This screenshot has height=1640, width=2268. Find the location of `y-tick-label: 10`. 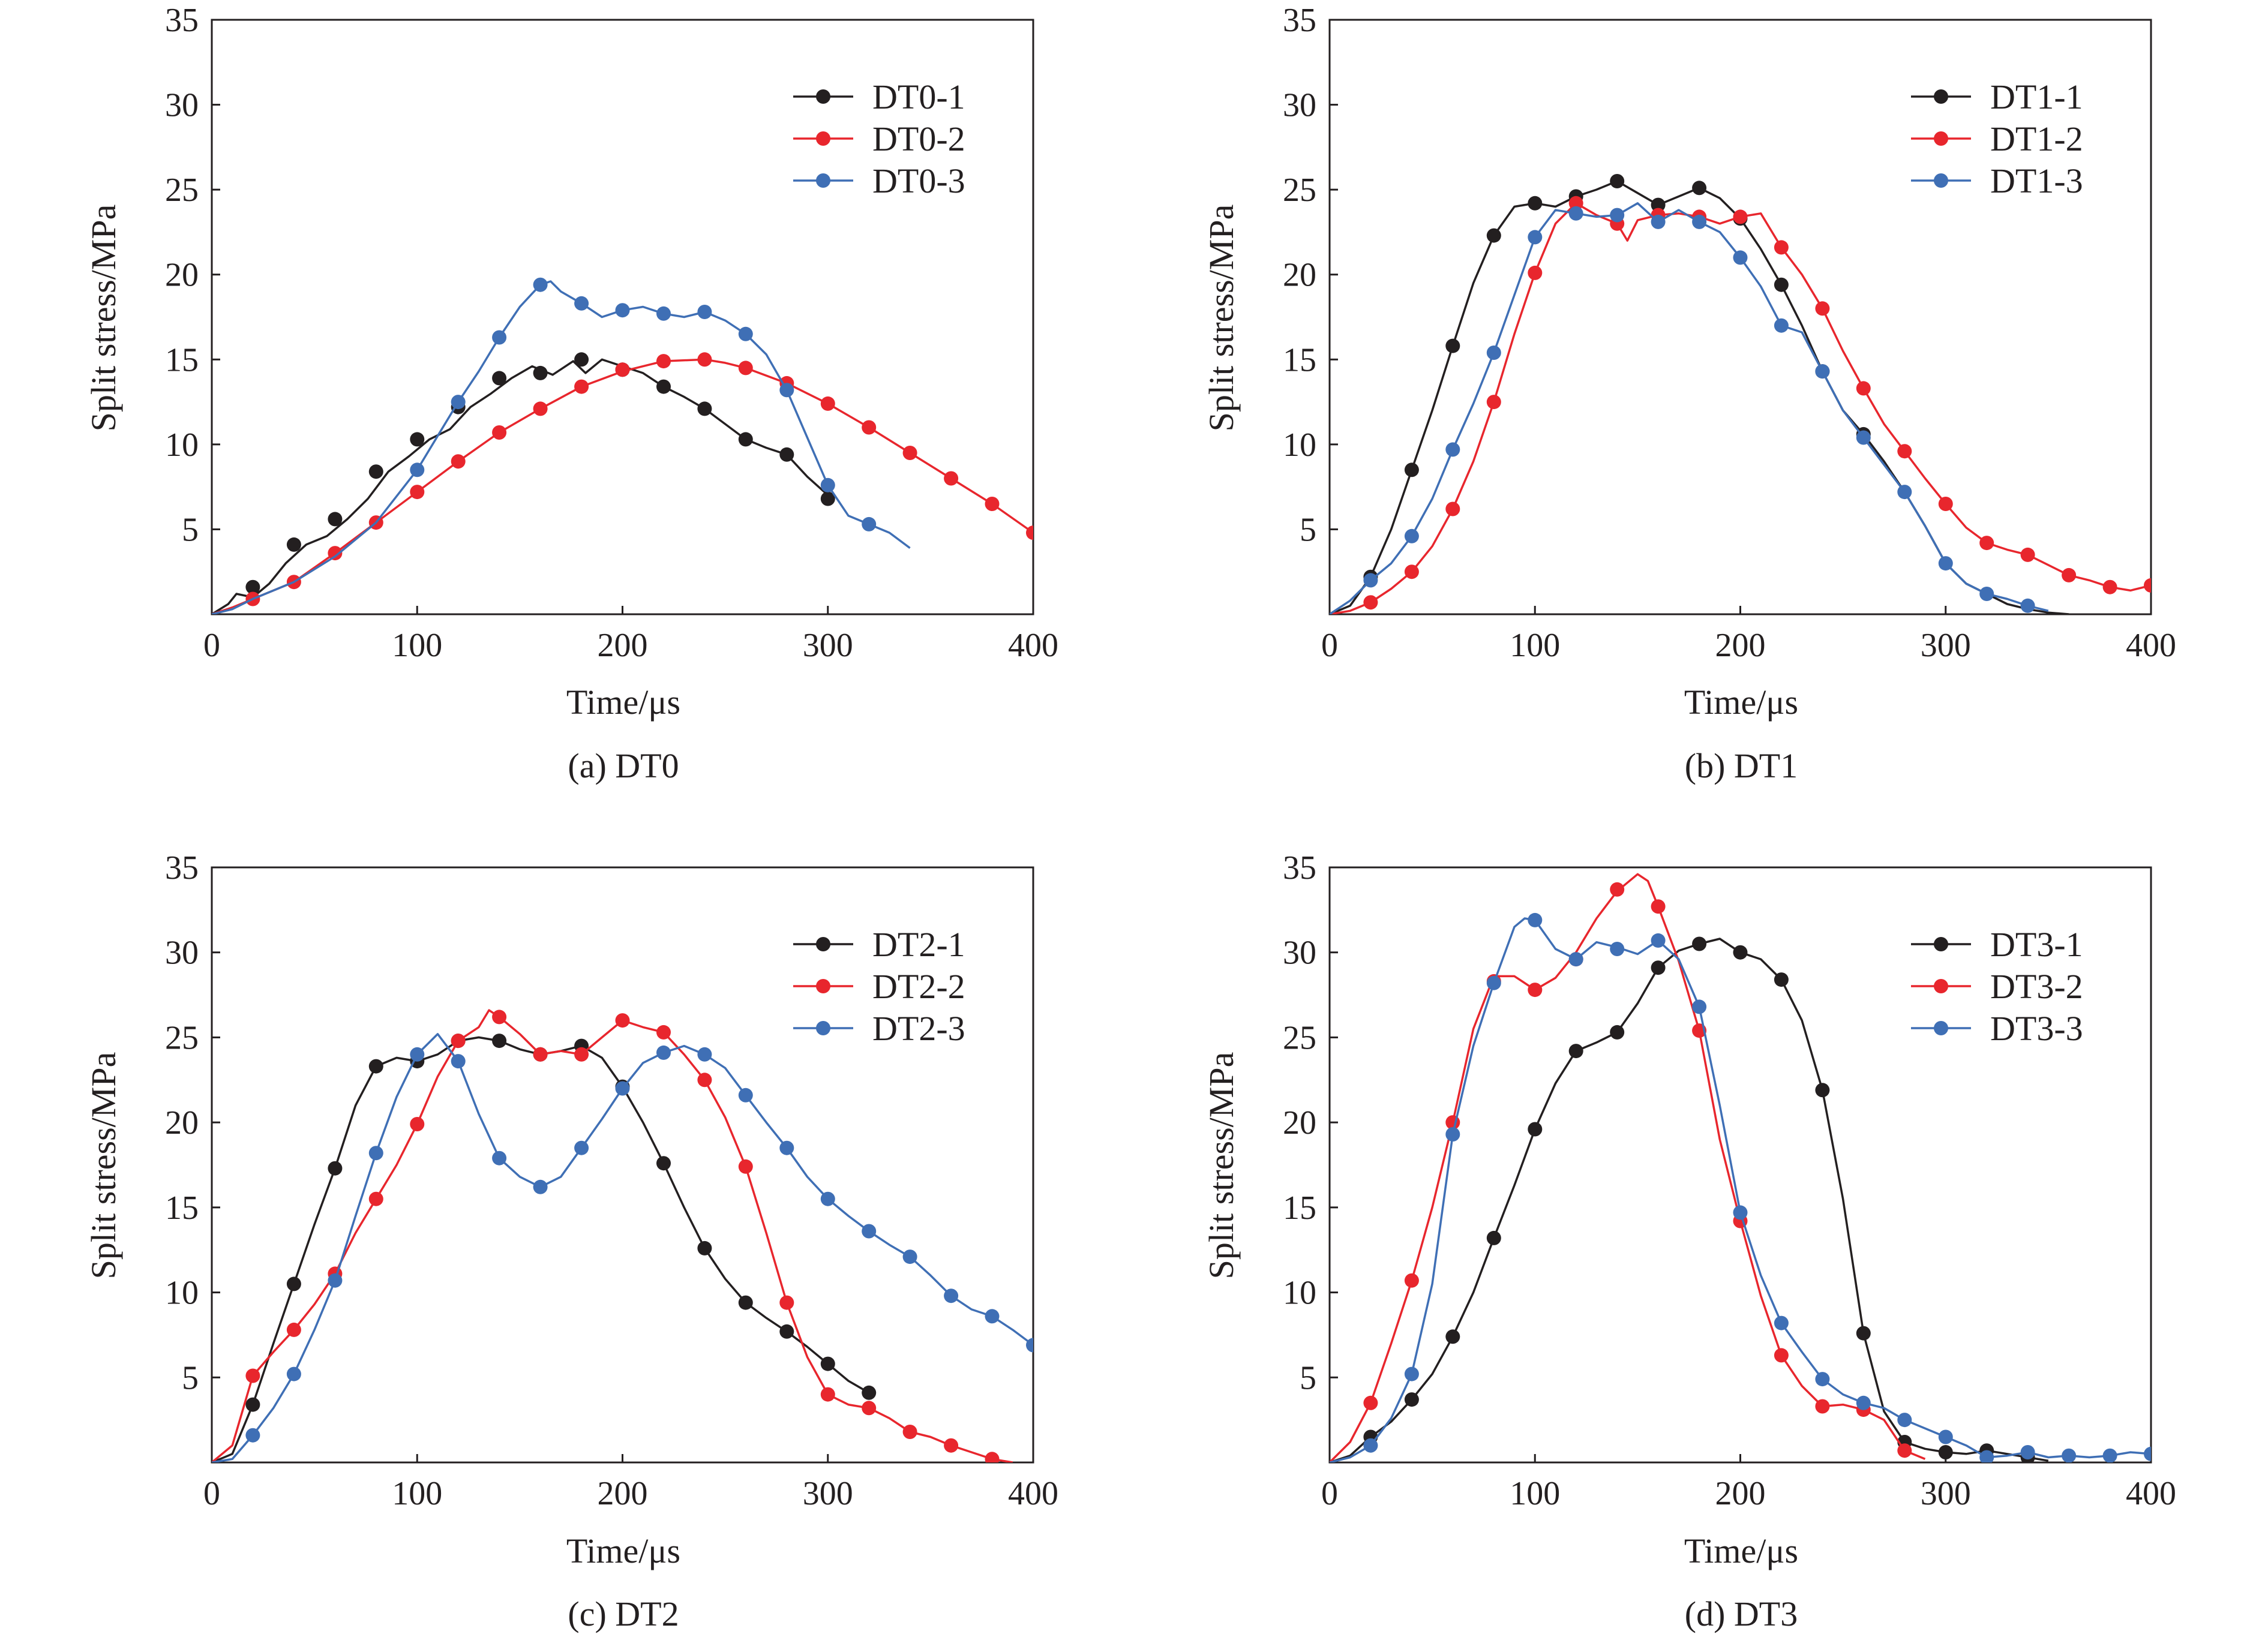

y-tick-label: 10 is located at coordinates (1299, 445).